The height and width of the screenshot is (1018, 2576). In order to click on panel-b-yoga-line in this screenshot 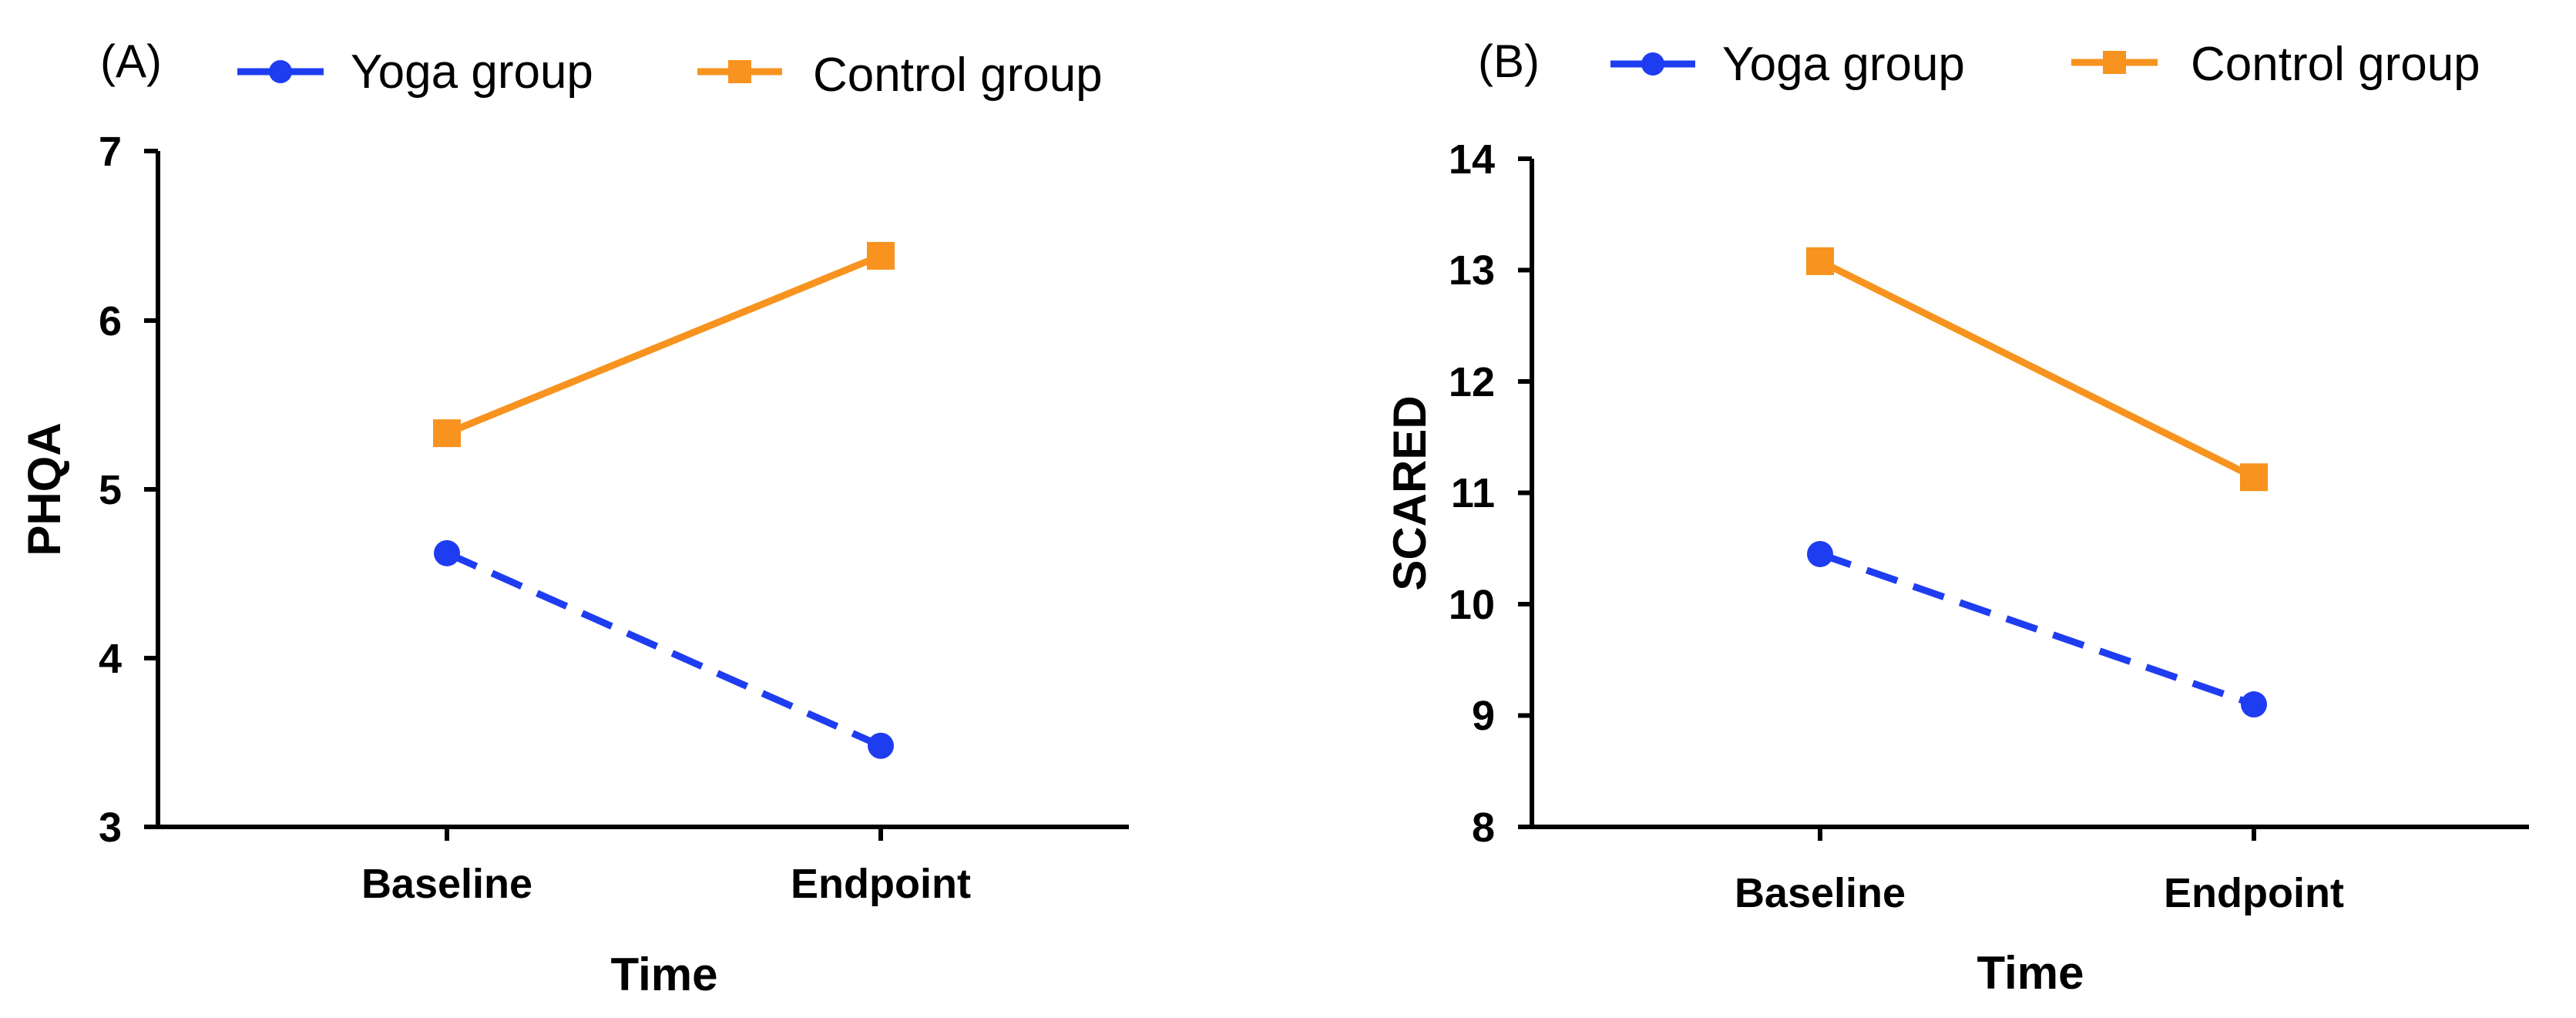, I will do `click(2037, 629)`.